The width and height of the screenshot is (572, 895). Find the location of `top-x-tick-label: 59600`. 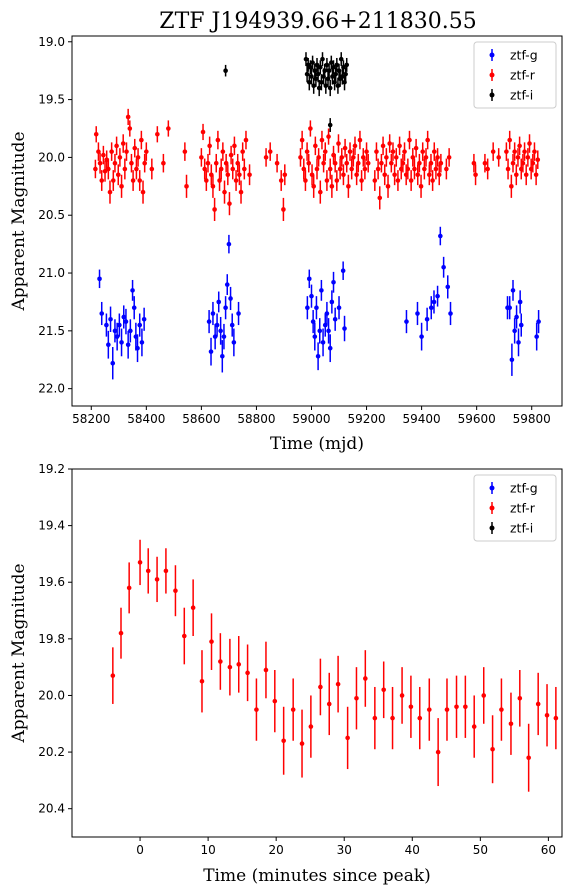

top-x-tick-label: 59600 is located at coordinates (477, 419).